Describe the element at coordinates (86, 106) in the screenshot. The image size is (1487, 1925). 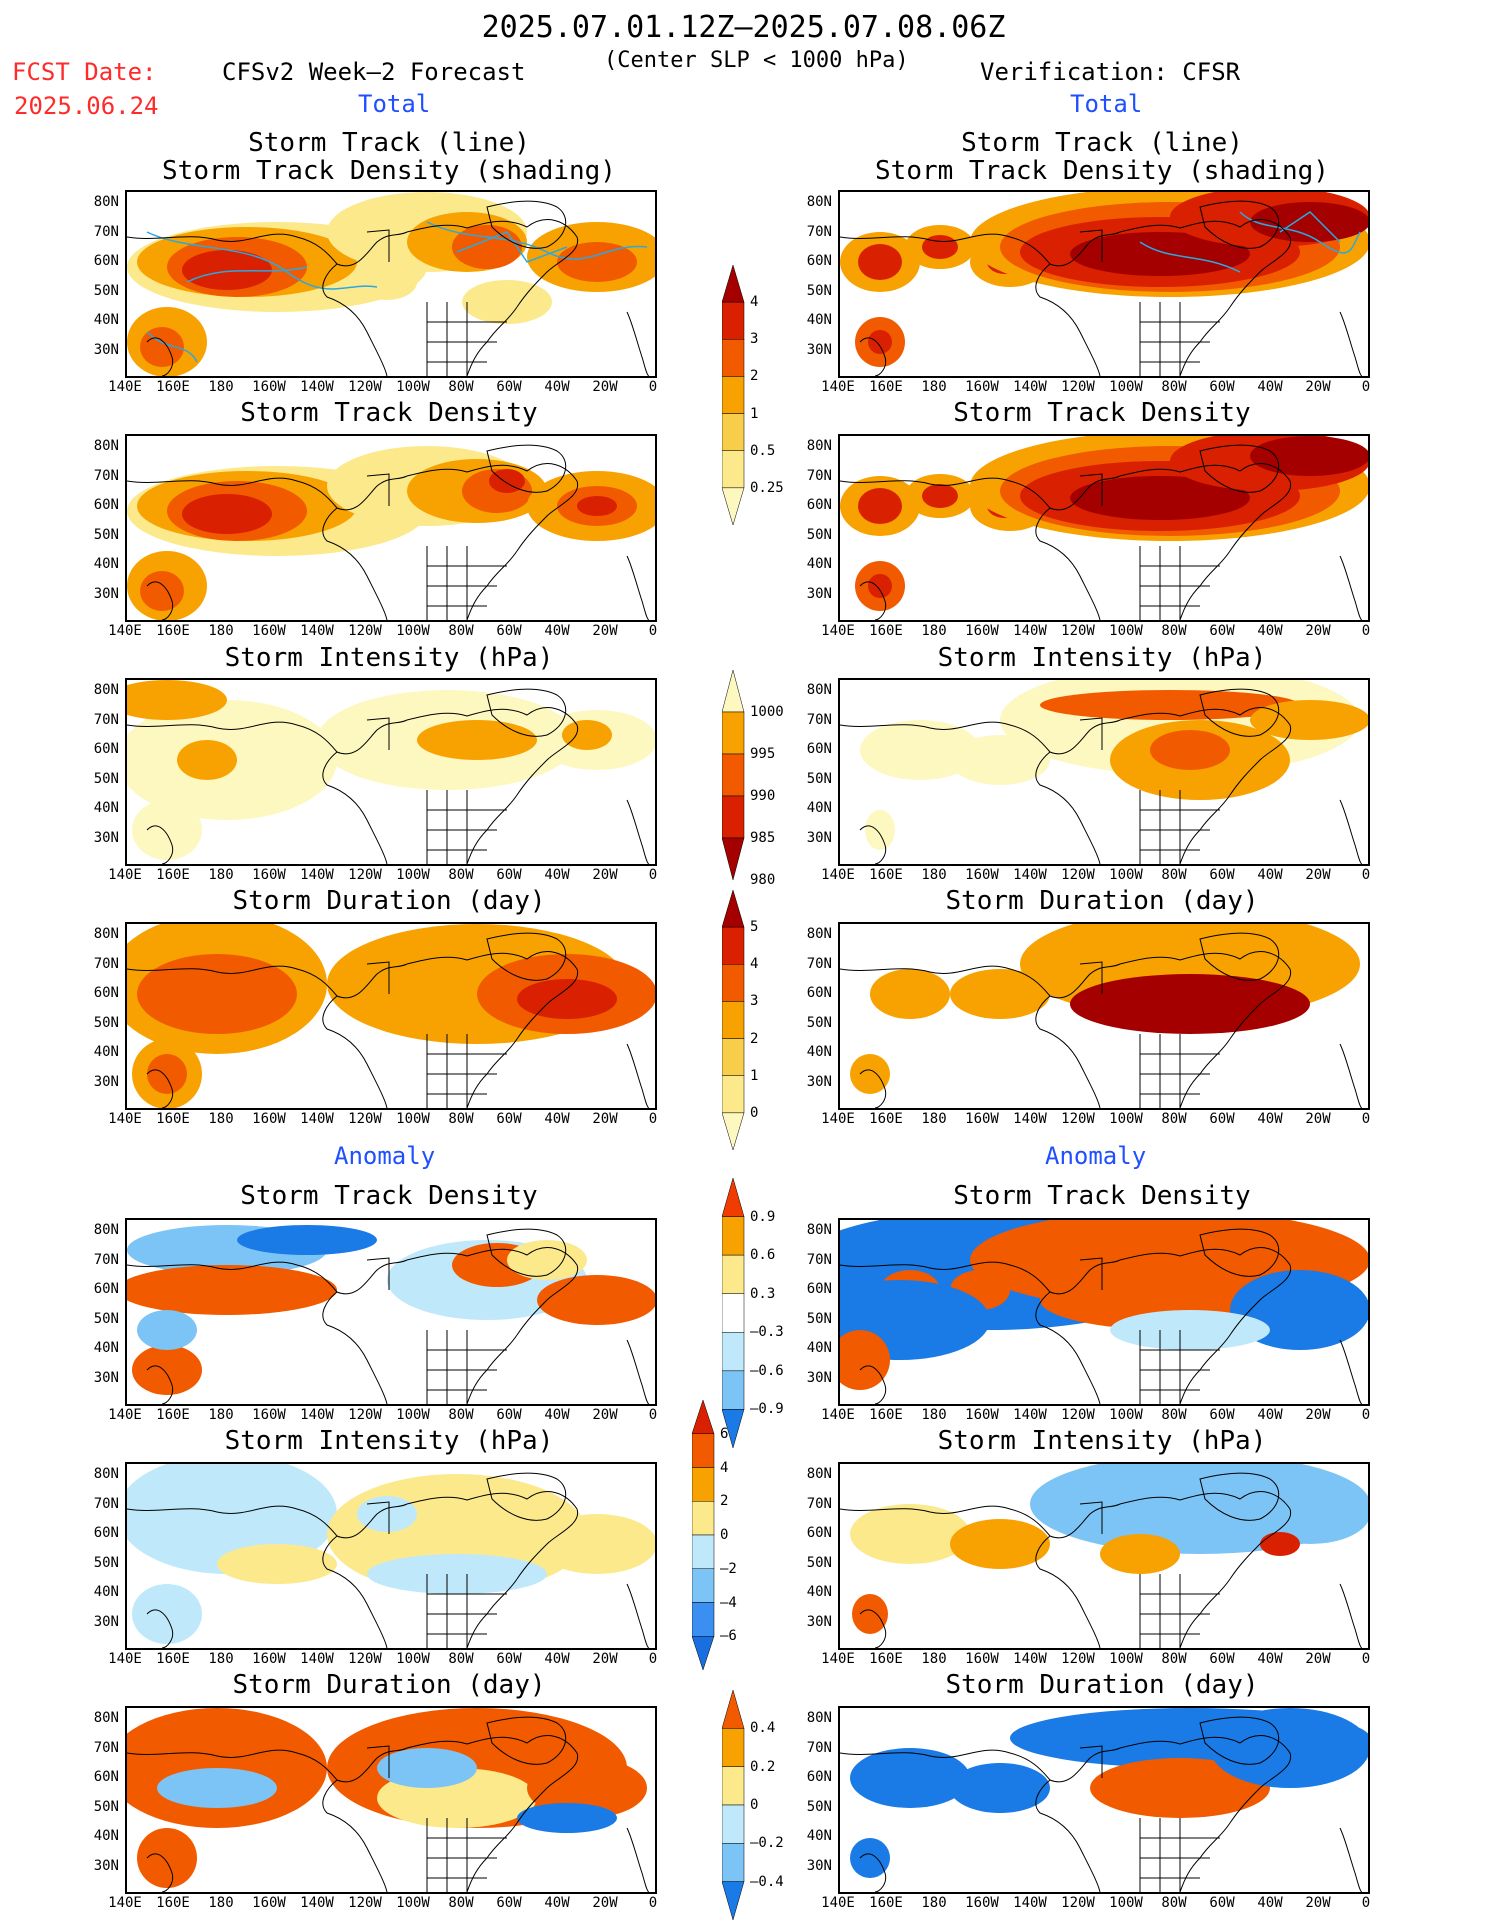
I see `fcst-date: 2025.06.24` at that location.